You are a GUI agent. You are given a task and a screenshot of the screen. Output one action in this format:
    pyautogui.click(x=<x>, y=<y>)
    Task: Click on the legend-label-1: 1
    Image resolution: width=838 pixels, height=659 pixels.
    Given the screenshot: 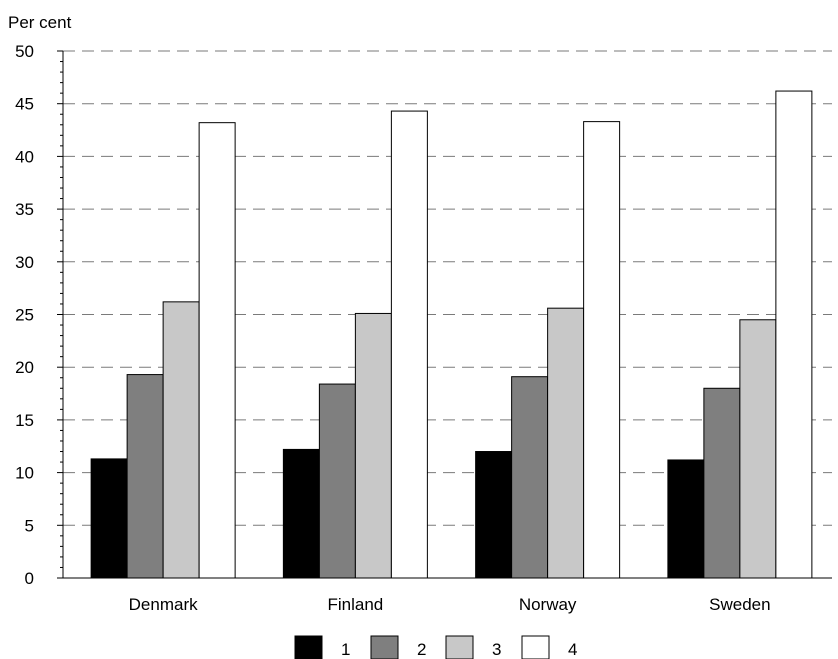 What is the action you would take?
    pyautogui.click(x=345, y=649)
    